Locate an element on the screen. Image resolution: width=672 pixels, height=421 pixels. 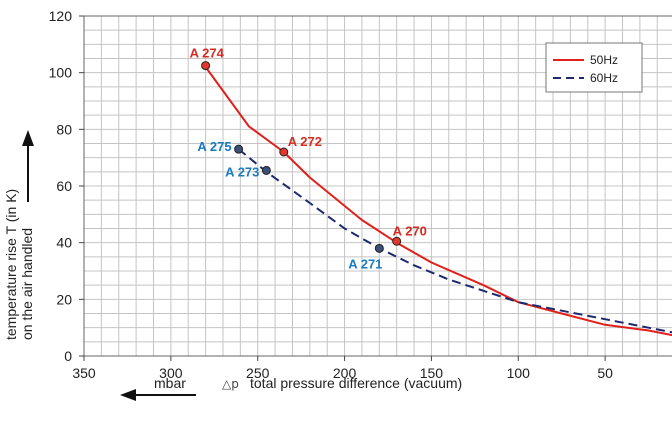
point-label-a-270: A 270 is located at coordinates (410, 230).